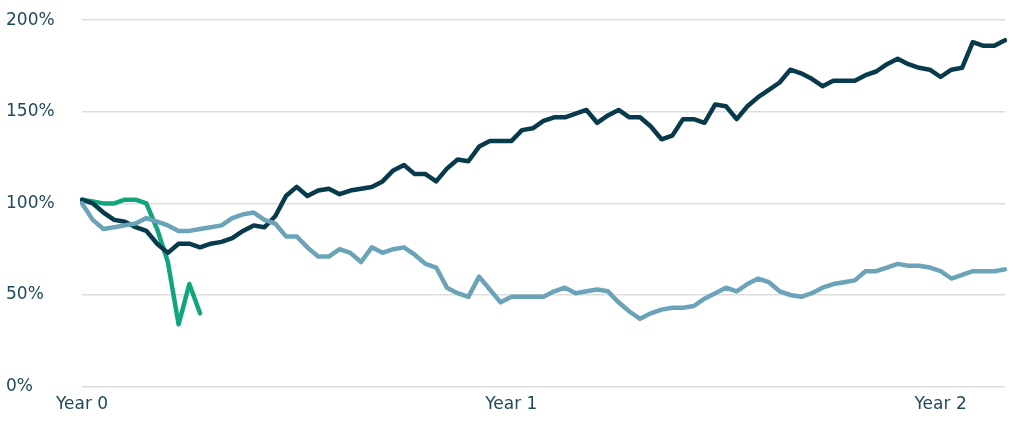 The height and width of the screenshot is (427, 1013). I want to click on y-tick-label: 0%, so click(19, 385).